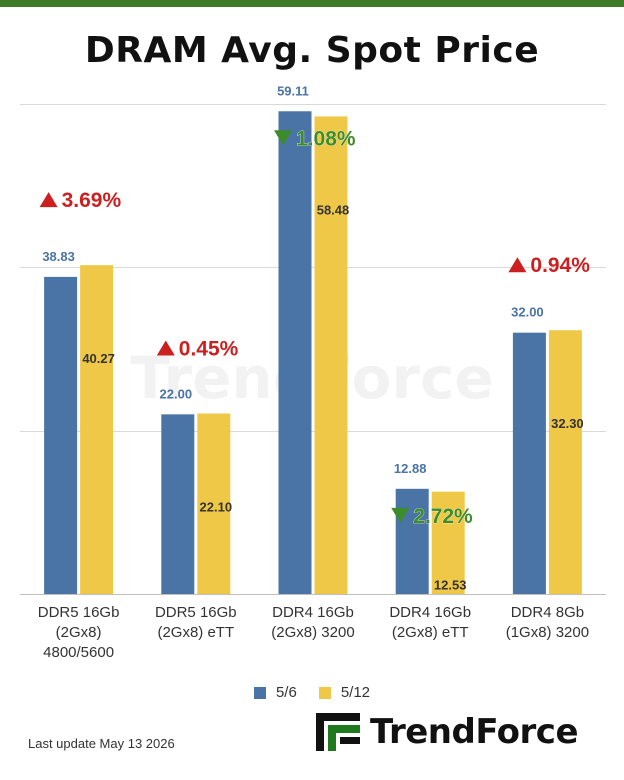 The height and width of the screenshot is (780, 624). Describe the element at coordinates (474, 732) in the screenshot. I see `trendforce-logo-text: TrendForce` at that location.